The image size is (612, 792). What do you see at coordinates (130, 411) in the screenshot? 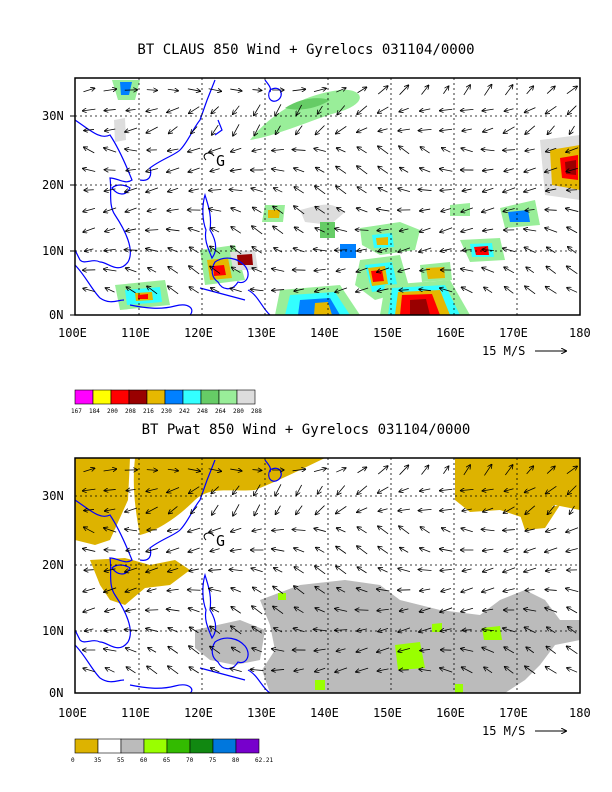
I see `top-colorbar-label: 208` at bounding box center [130, 411].